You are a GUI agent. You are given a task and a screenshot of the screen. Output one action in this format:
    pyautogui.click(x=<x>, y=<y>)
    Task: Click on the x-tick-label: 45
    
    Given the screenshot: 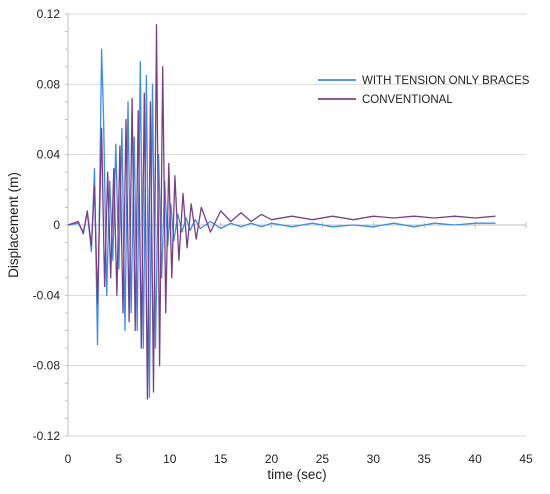 What is the action you would take?
    pyautogui.click(x=526, y=459)
    